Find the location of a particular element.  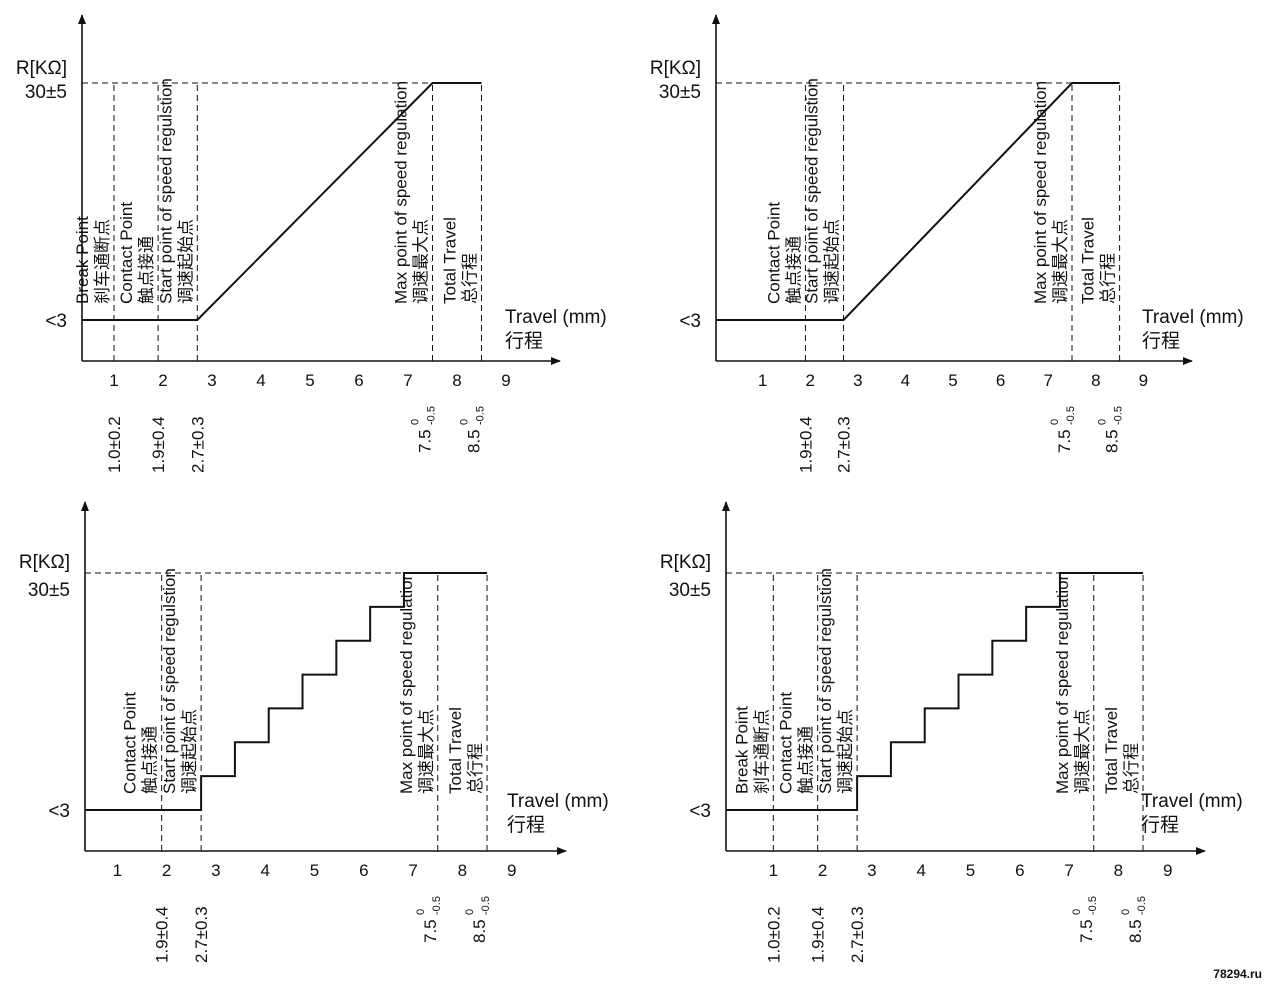

marker-label: Contact Point is located at coordinates (786, 743).